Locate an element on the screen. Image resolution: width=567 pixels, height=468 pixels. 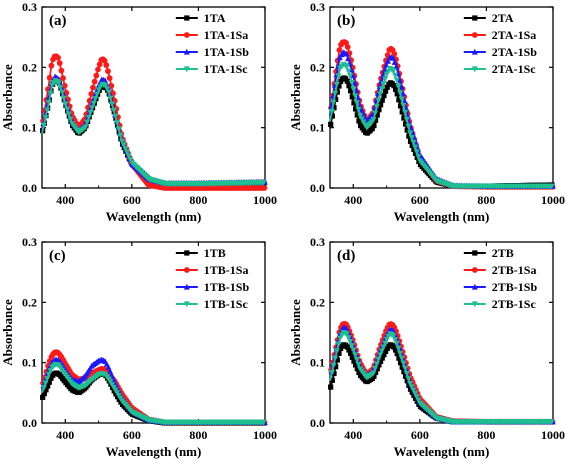
y-tick-label: 0.0 is located at coordinates (317, 188).